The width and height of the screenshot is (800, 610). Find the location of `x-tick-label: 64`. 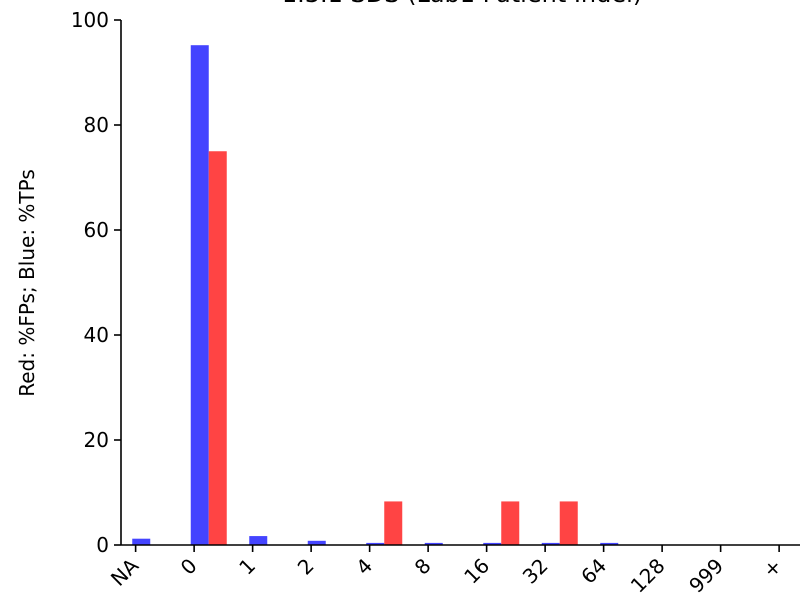

x-tick-label: 64 is located at coordinates (593, 571).